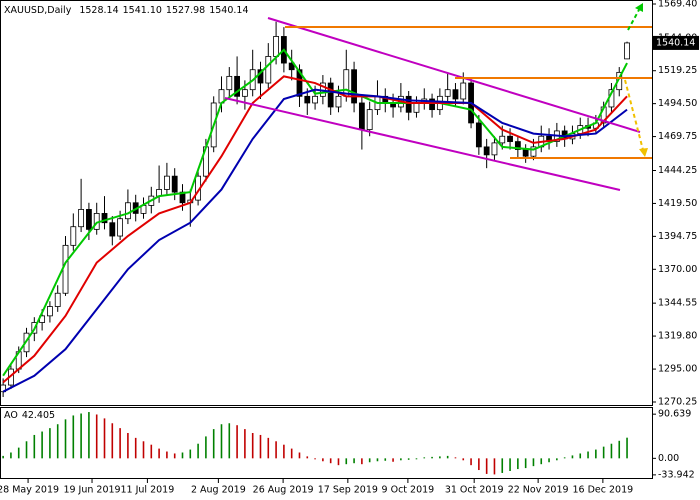  I want to click on x-tick-label: 31 Oct 2019, so click(474, 490).